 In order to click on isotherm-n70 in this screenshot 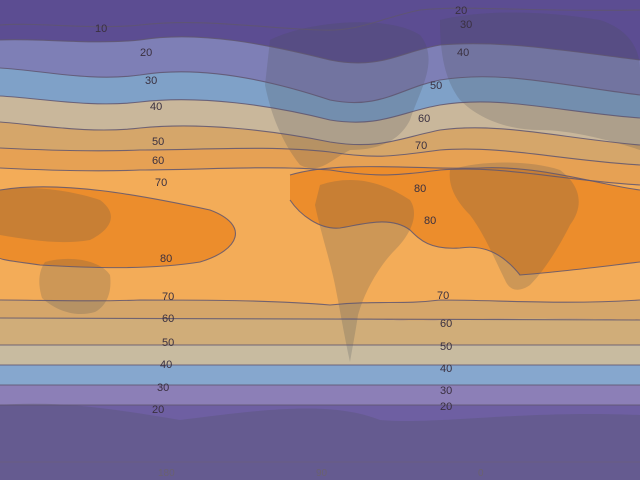, I will do `click(320, 176)`.